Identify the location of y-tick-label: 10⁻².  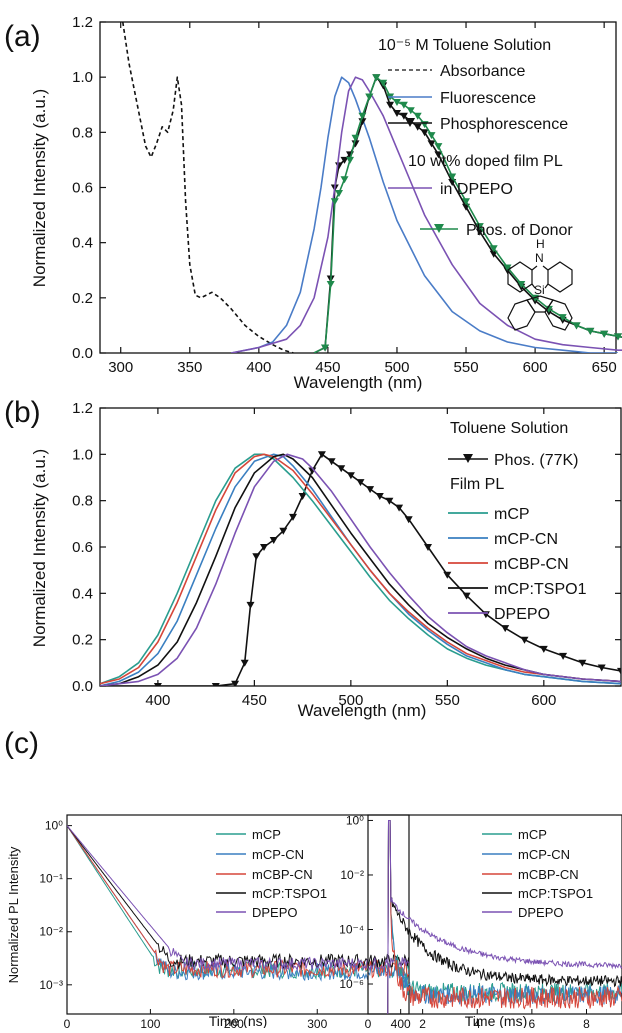
(352, 875).